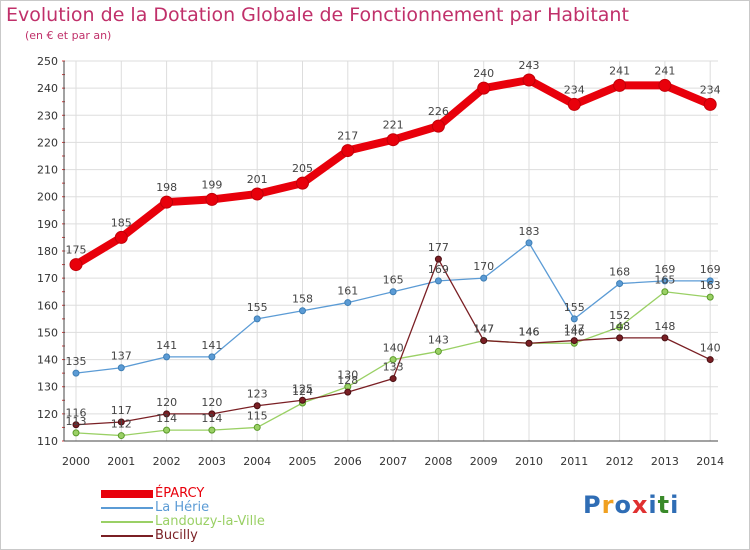 This screenshot has width=750, height=550. Describe the element at coordinates (483, 329) in the screenshot. I see `data-label: 147` at that location.